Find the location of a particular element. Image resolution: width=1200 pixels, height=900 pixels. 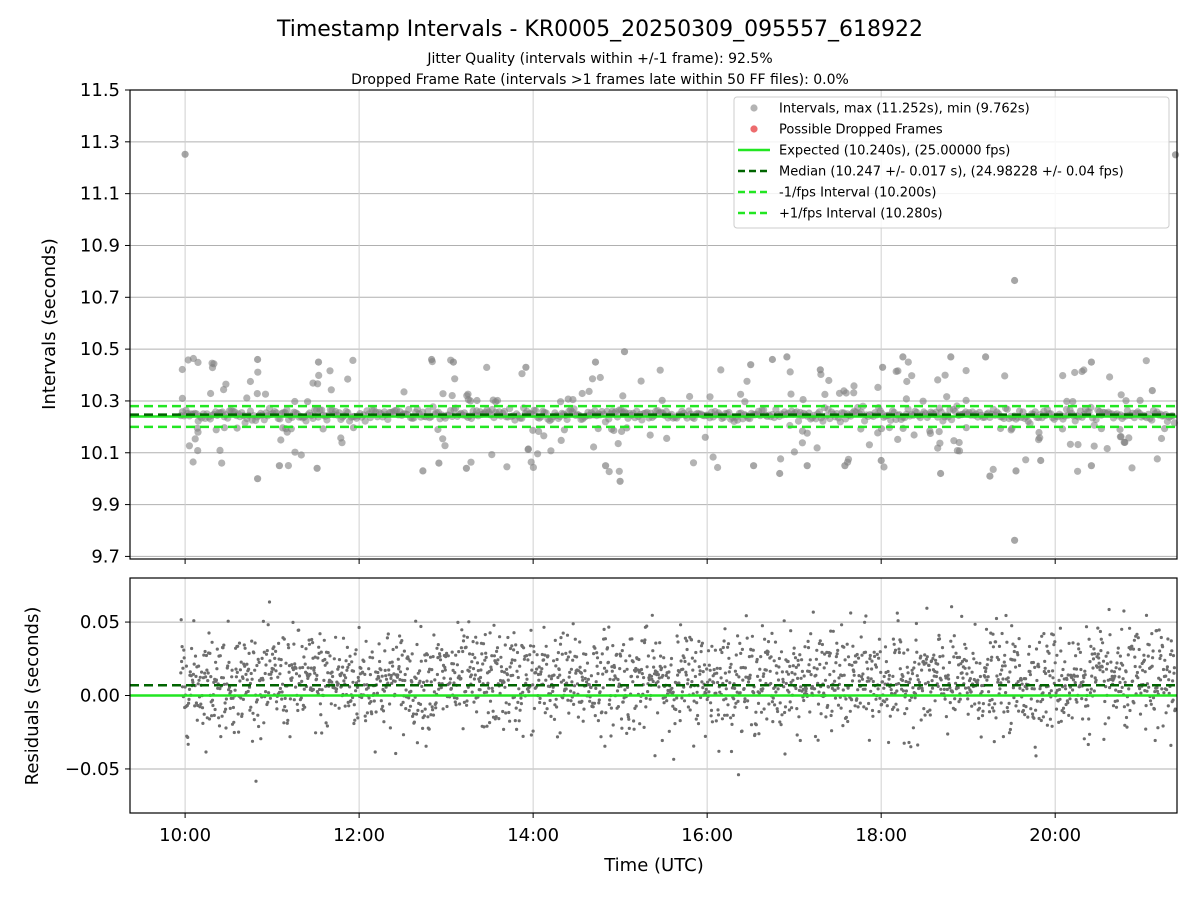

y-tick-label: 9.9 is located at coordinates (105, 505).